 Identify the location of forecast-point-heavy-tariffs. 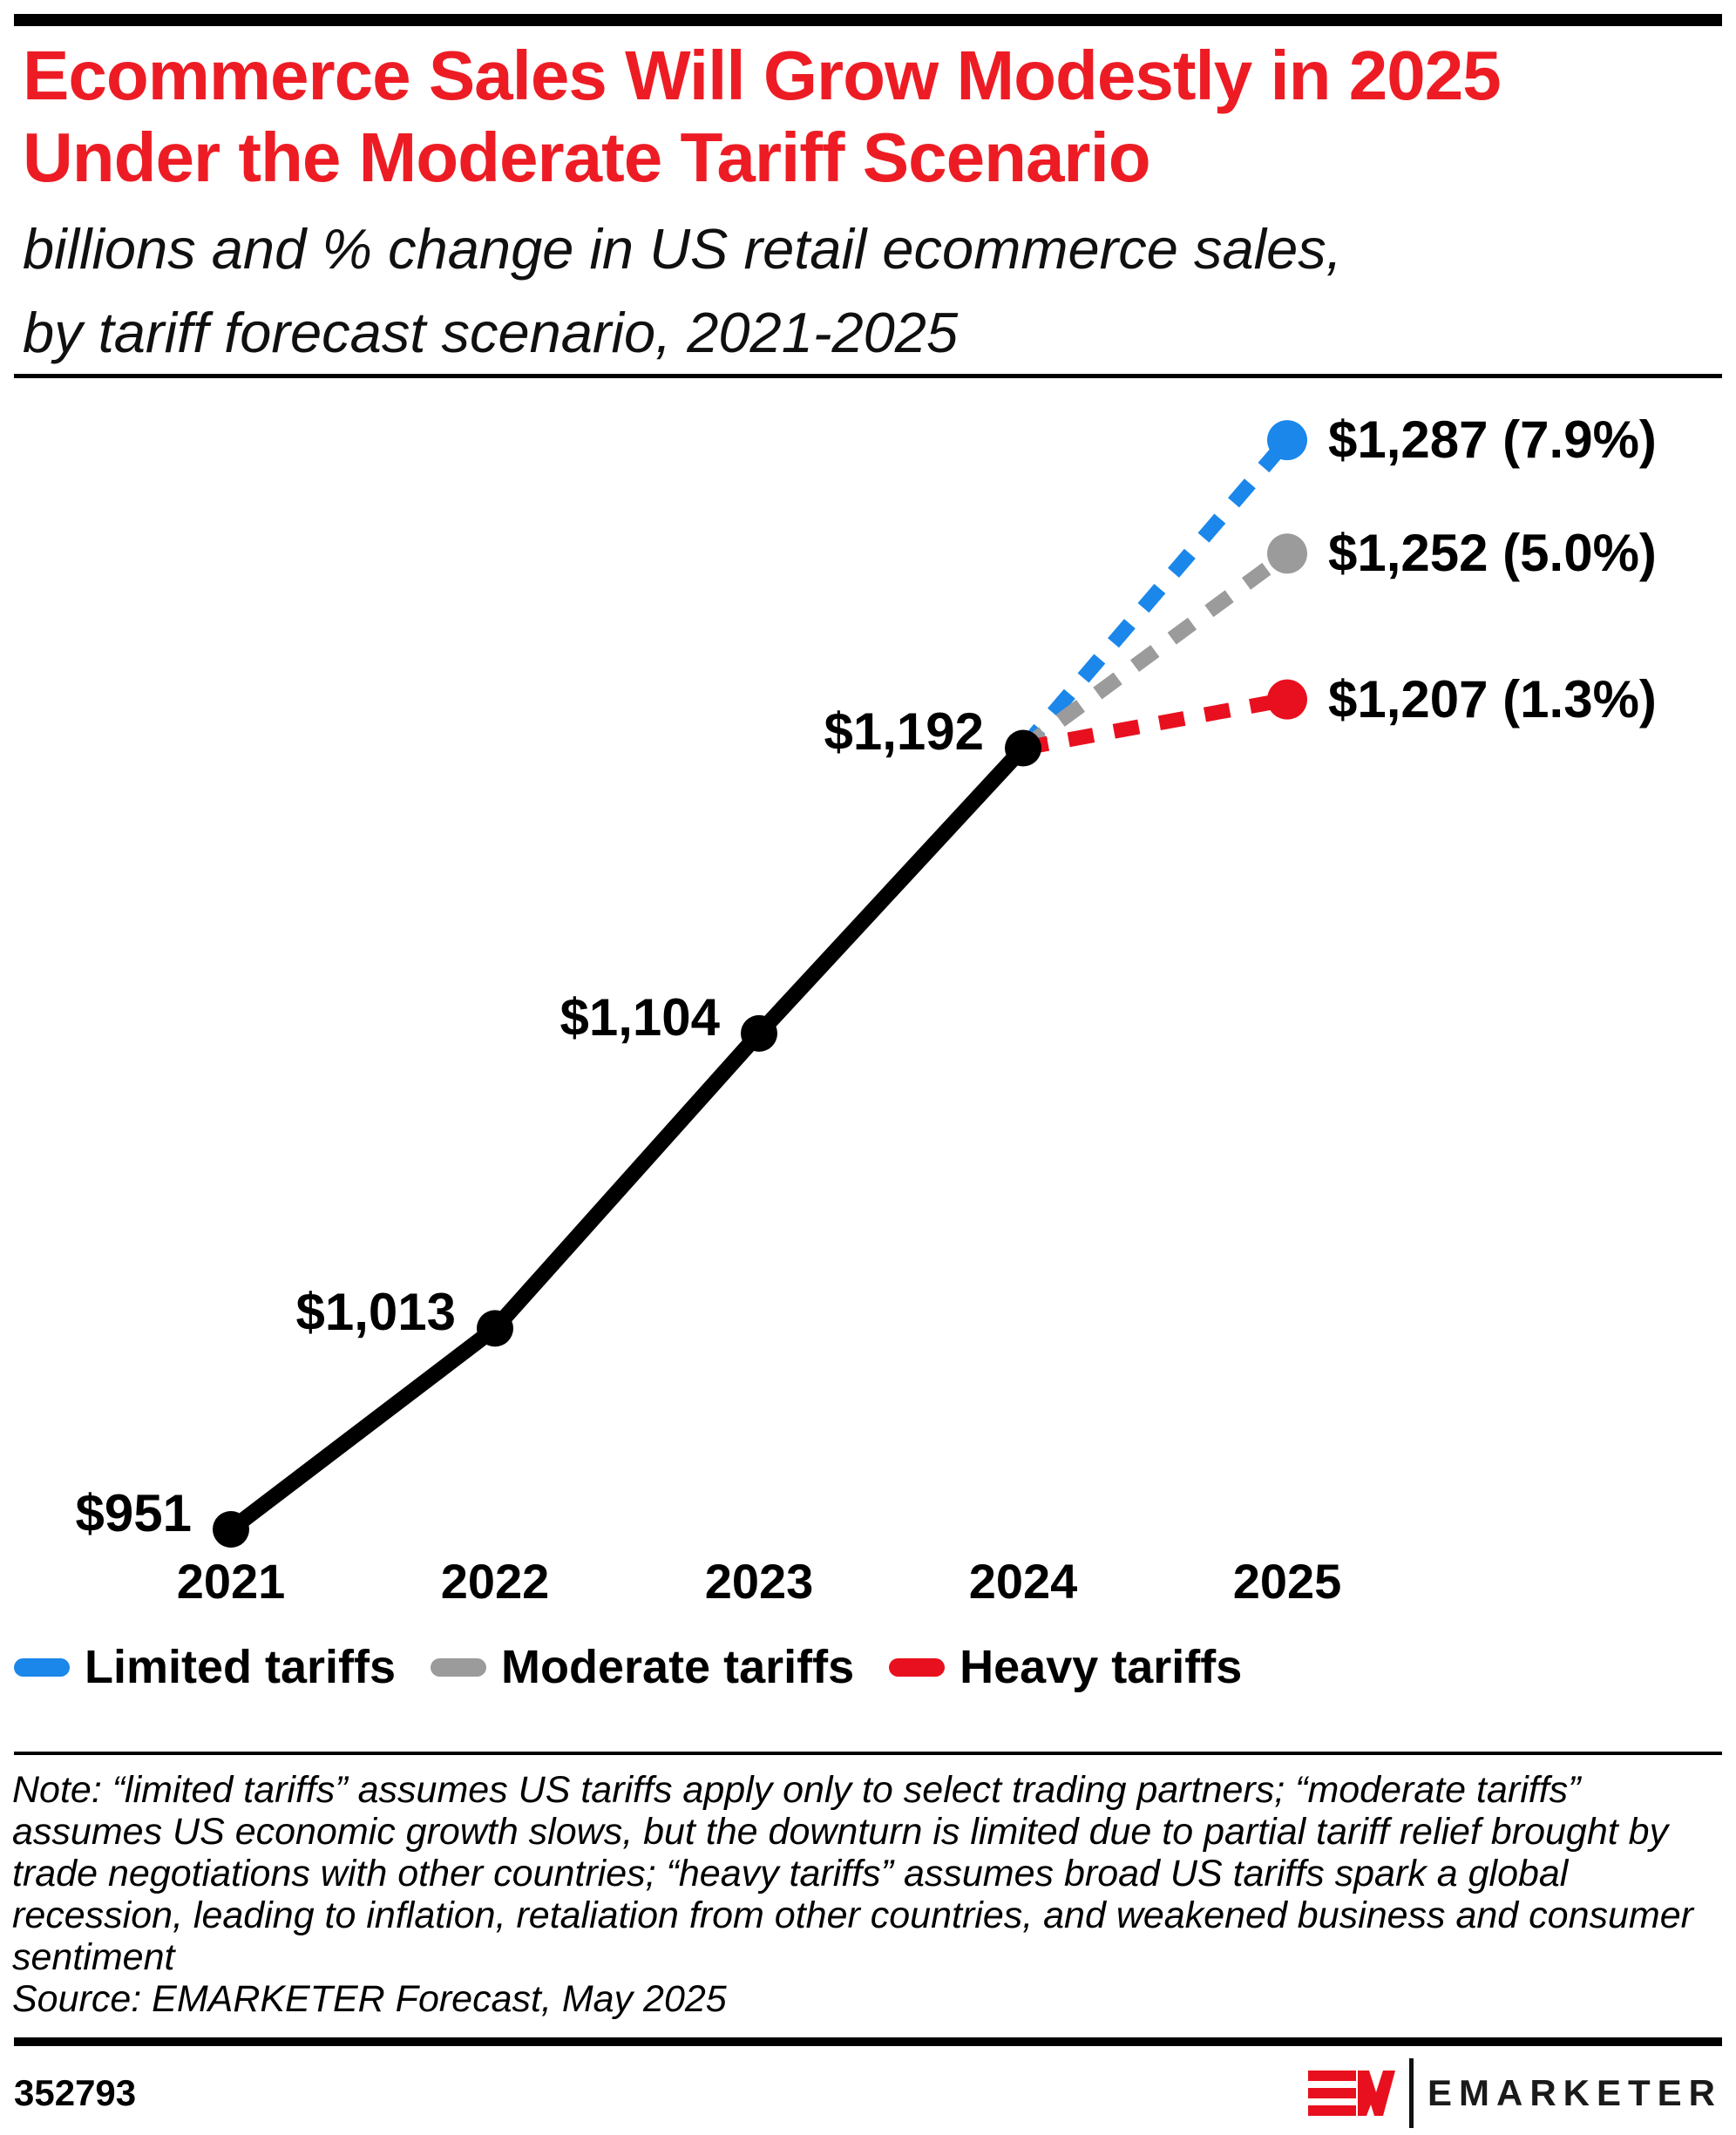
(1287, 699).